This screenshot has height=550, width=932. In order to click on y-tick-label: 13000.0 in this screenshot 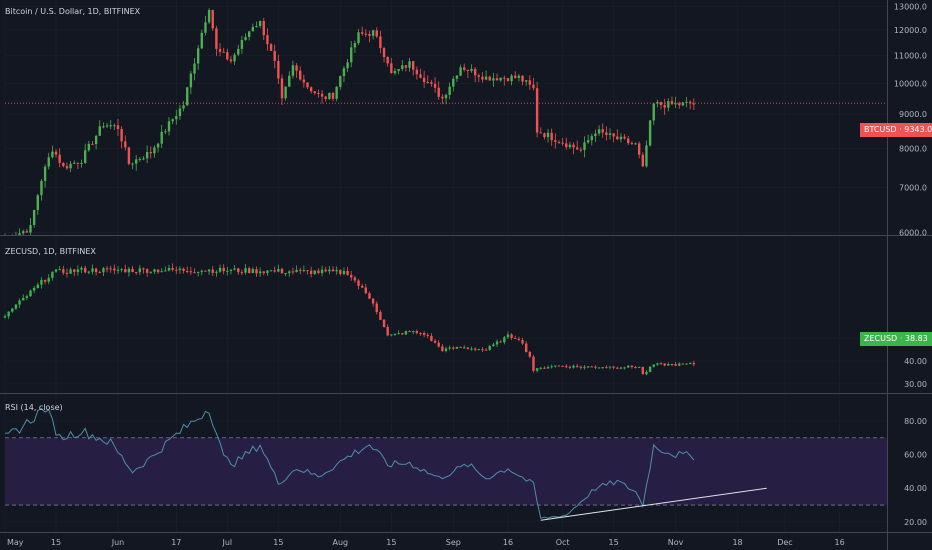, I will do `click(910, 7)`.